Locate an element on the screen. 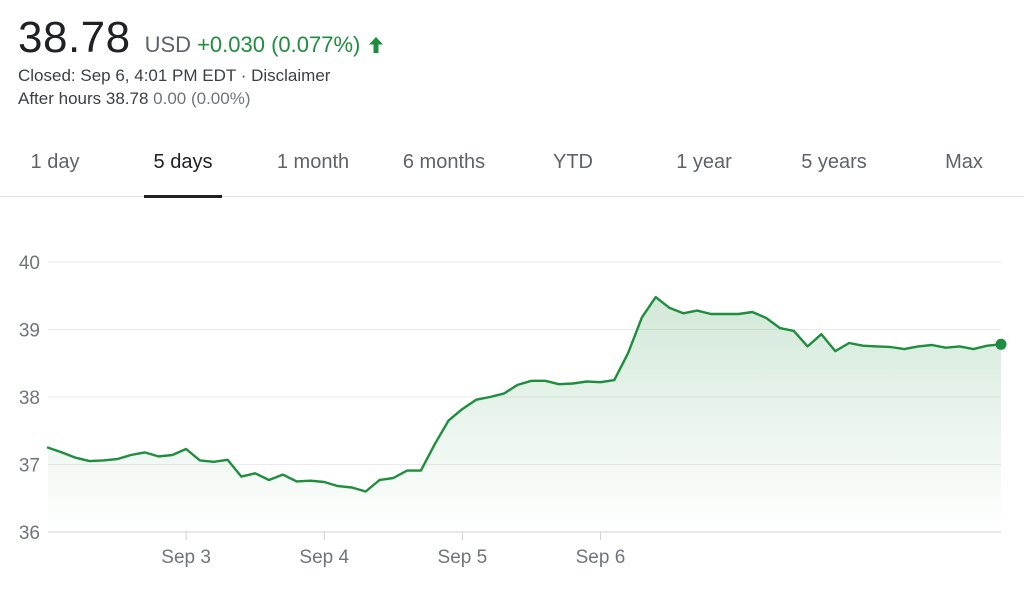 The height and width of the screenshot is (589, 1024). tab-5-years: 5 years is located at coordinates (834, 162).